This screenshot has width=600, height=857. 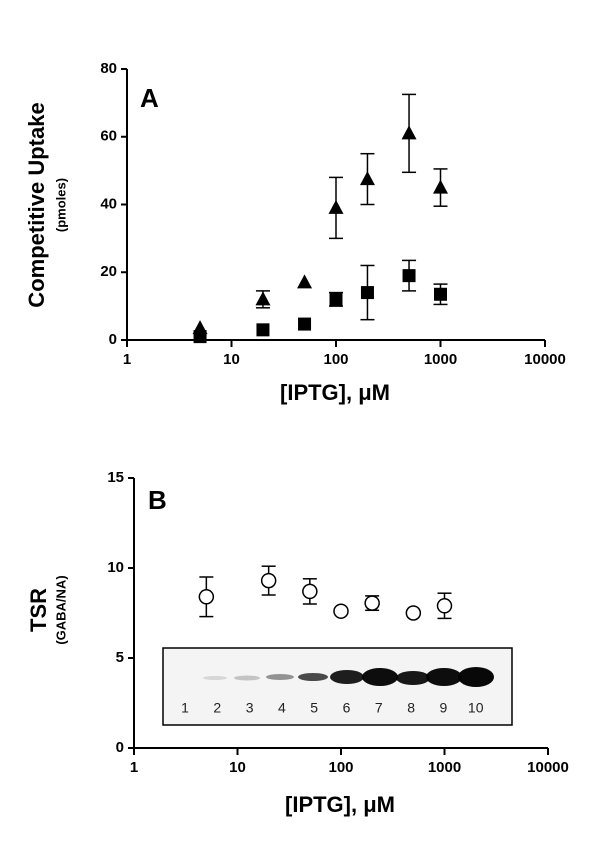 I want to click on gel-inset, so click(x=337, y=686).